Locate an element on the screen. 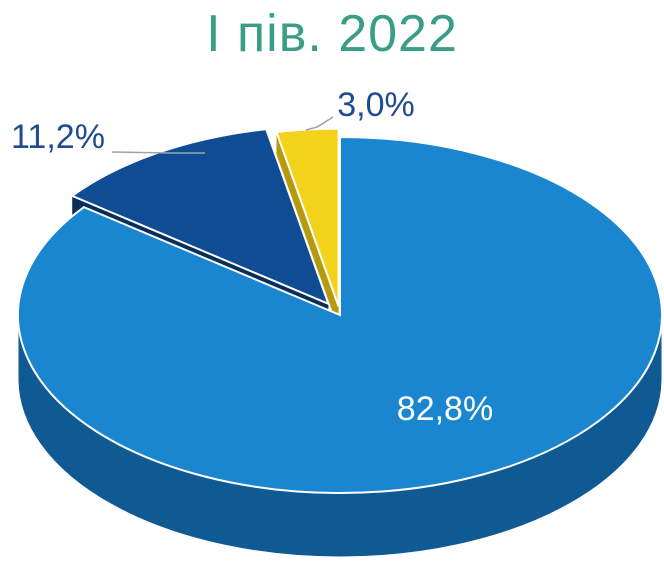 The image size is (664, 578). chart-title: І пів. 2022 is located at coordinates (332, 34).